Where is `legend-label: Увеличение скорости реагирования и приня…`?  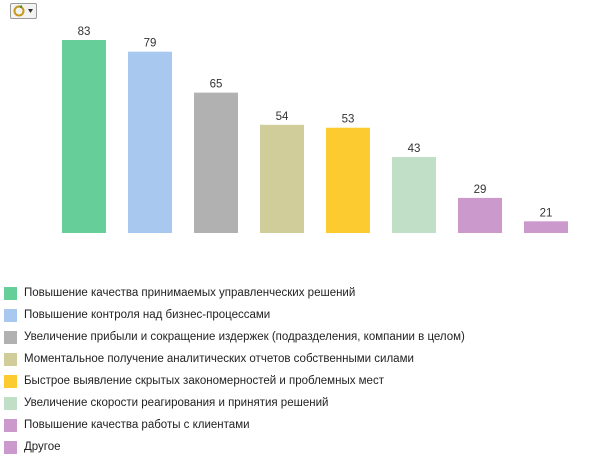
legend-label: Увеличение скорости реагирования и приня… is located at coordinates (176, 403).